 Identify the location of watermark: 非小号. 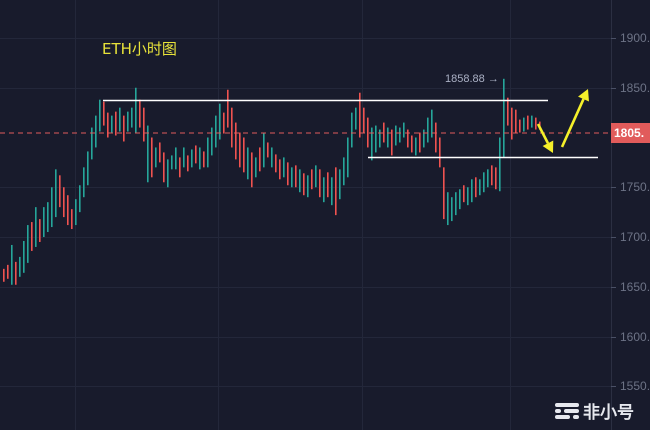
(594, 410).